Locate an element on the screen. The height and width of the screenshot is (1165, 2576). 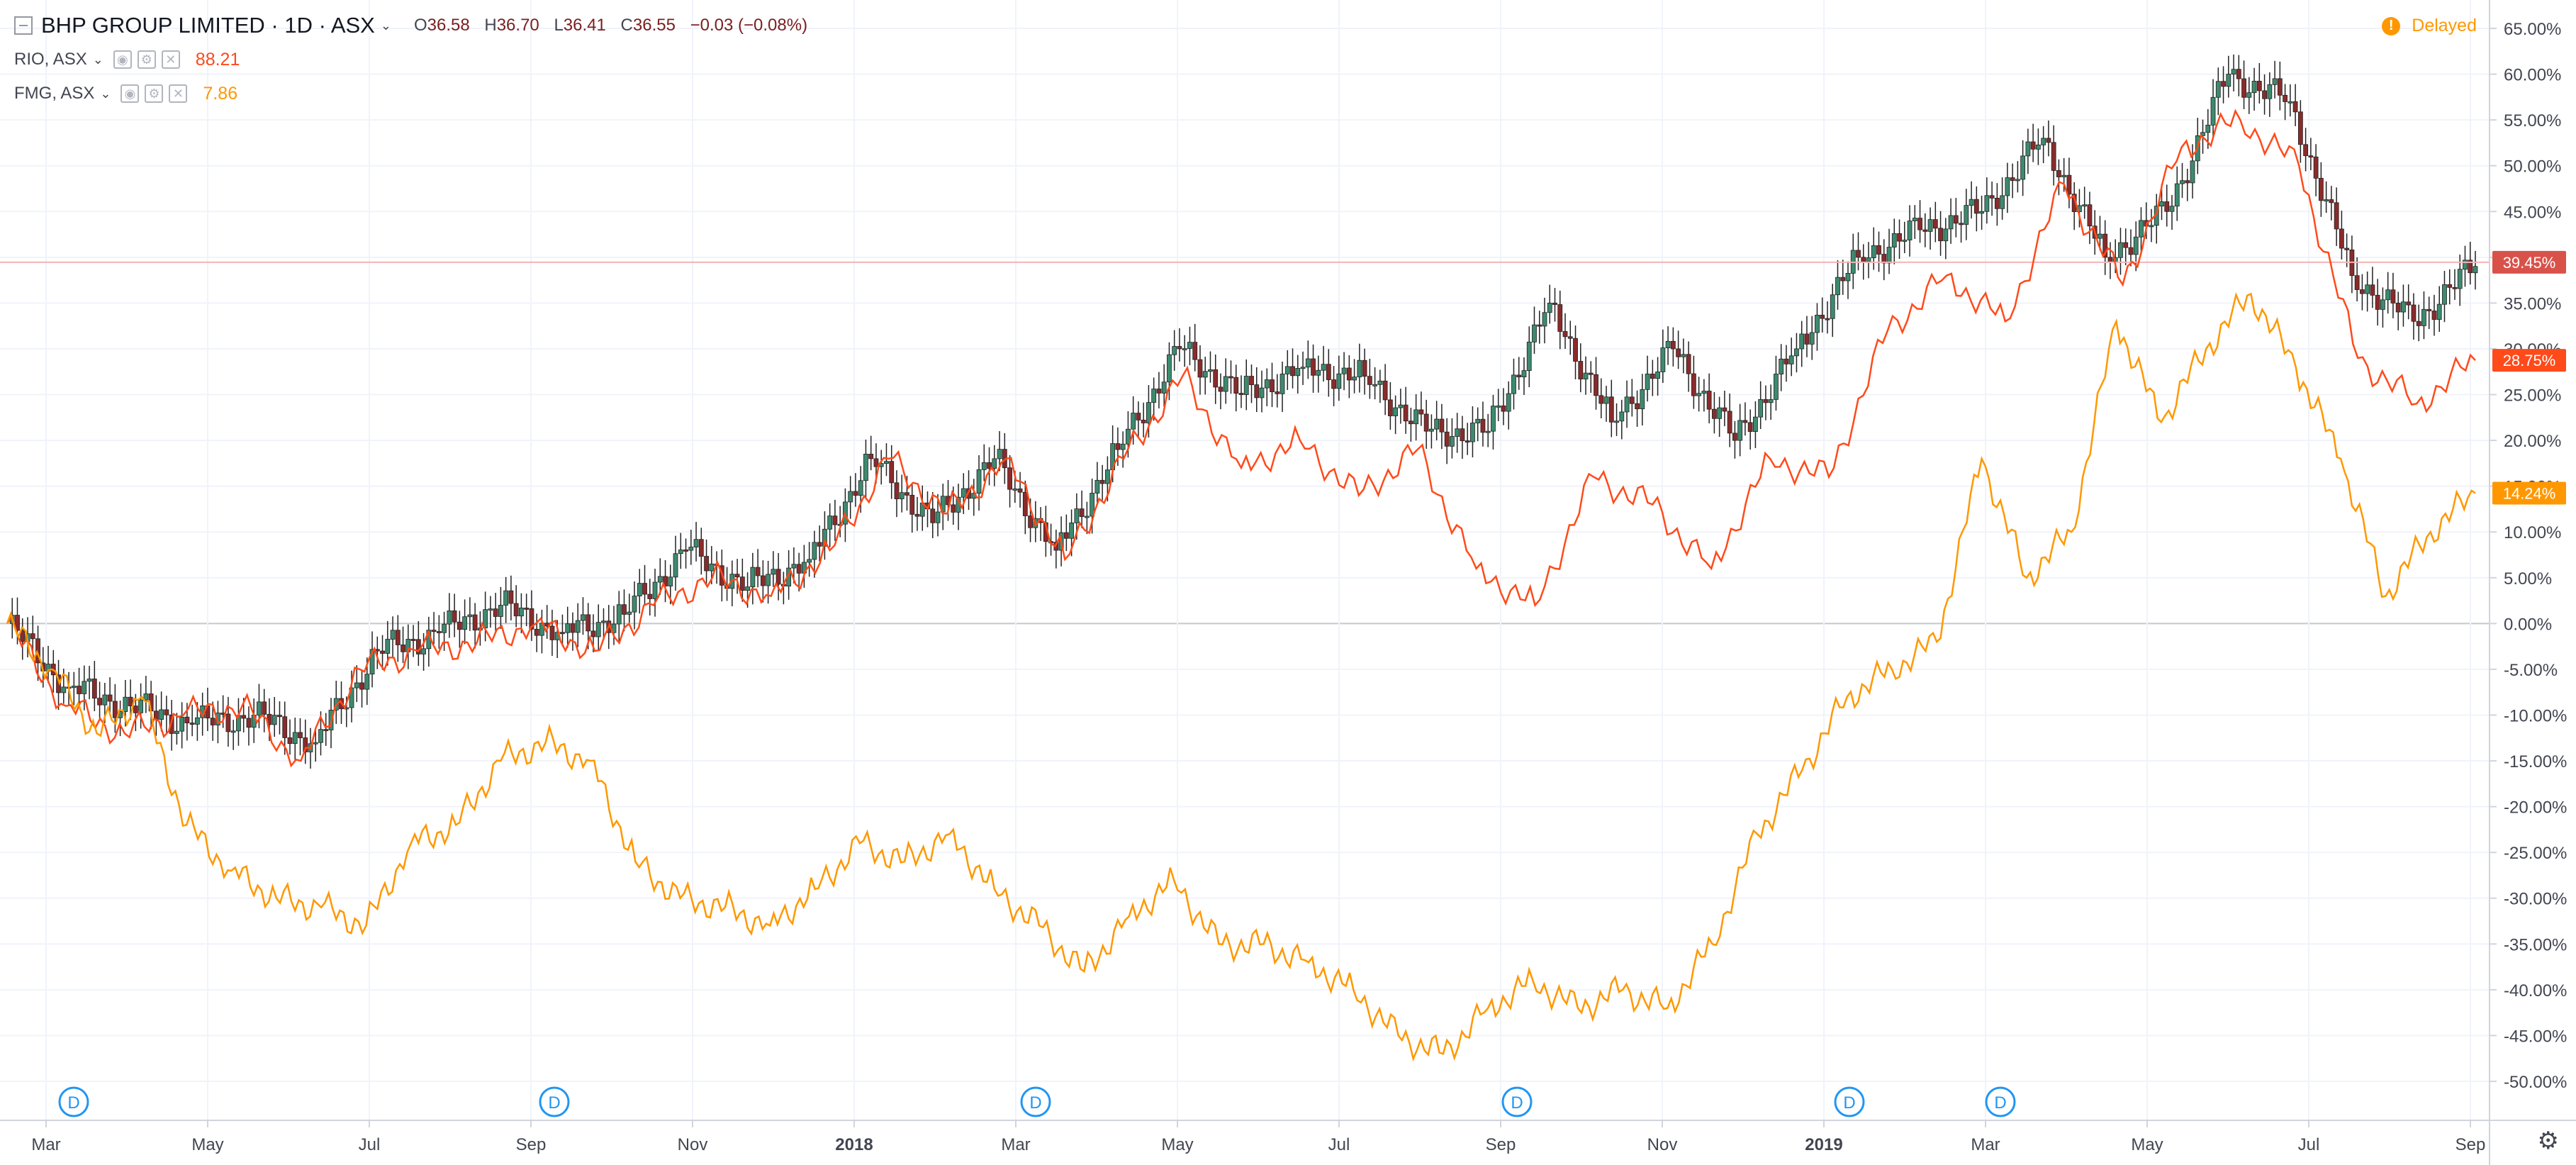
legend-compare-fmg: FMG, ASX ⌄ ◉ ⚙ ✕ 7.86 is located at coordinates (416, 94).